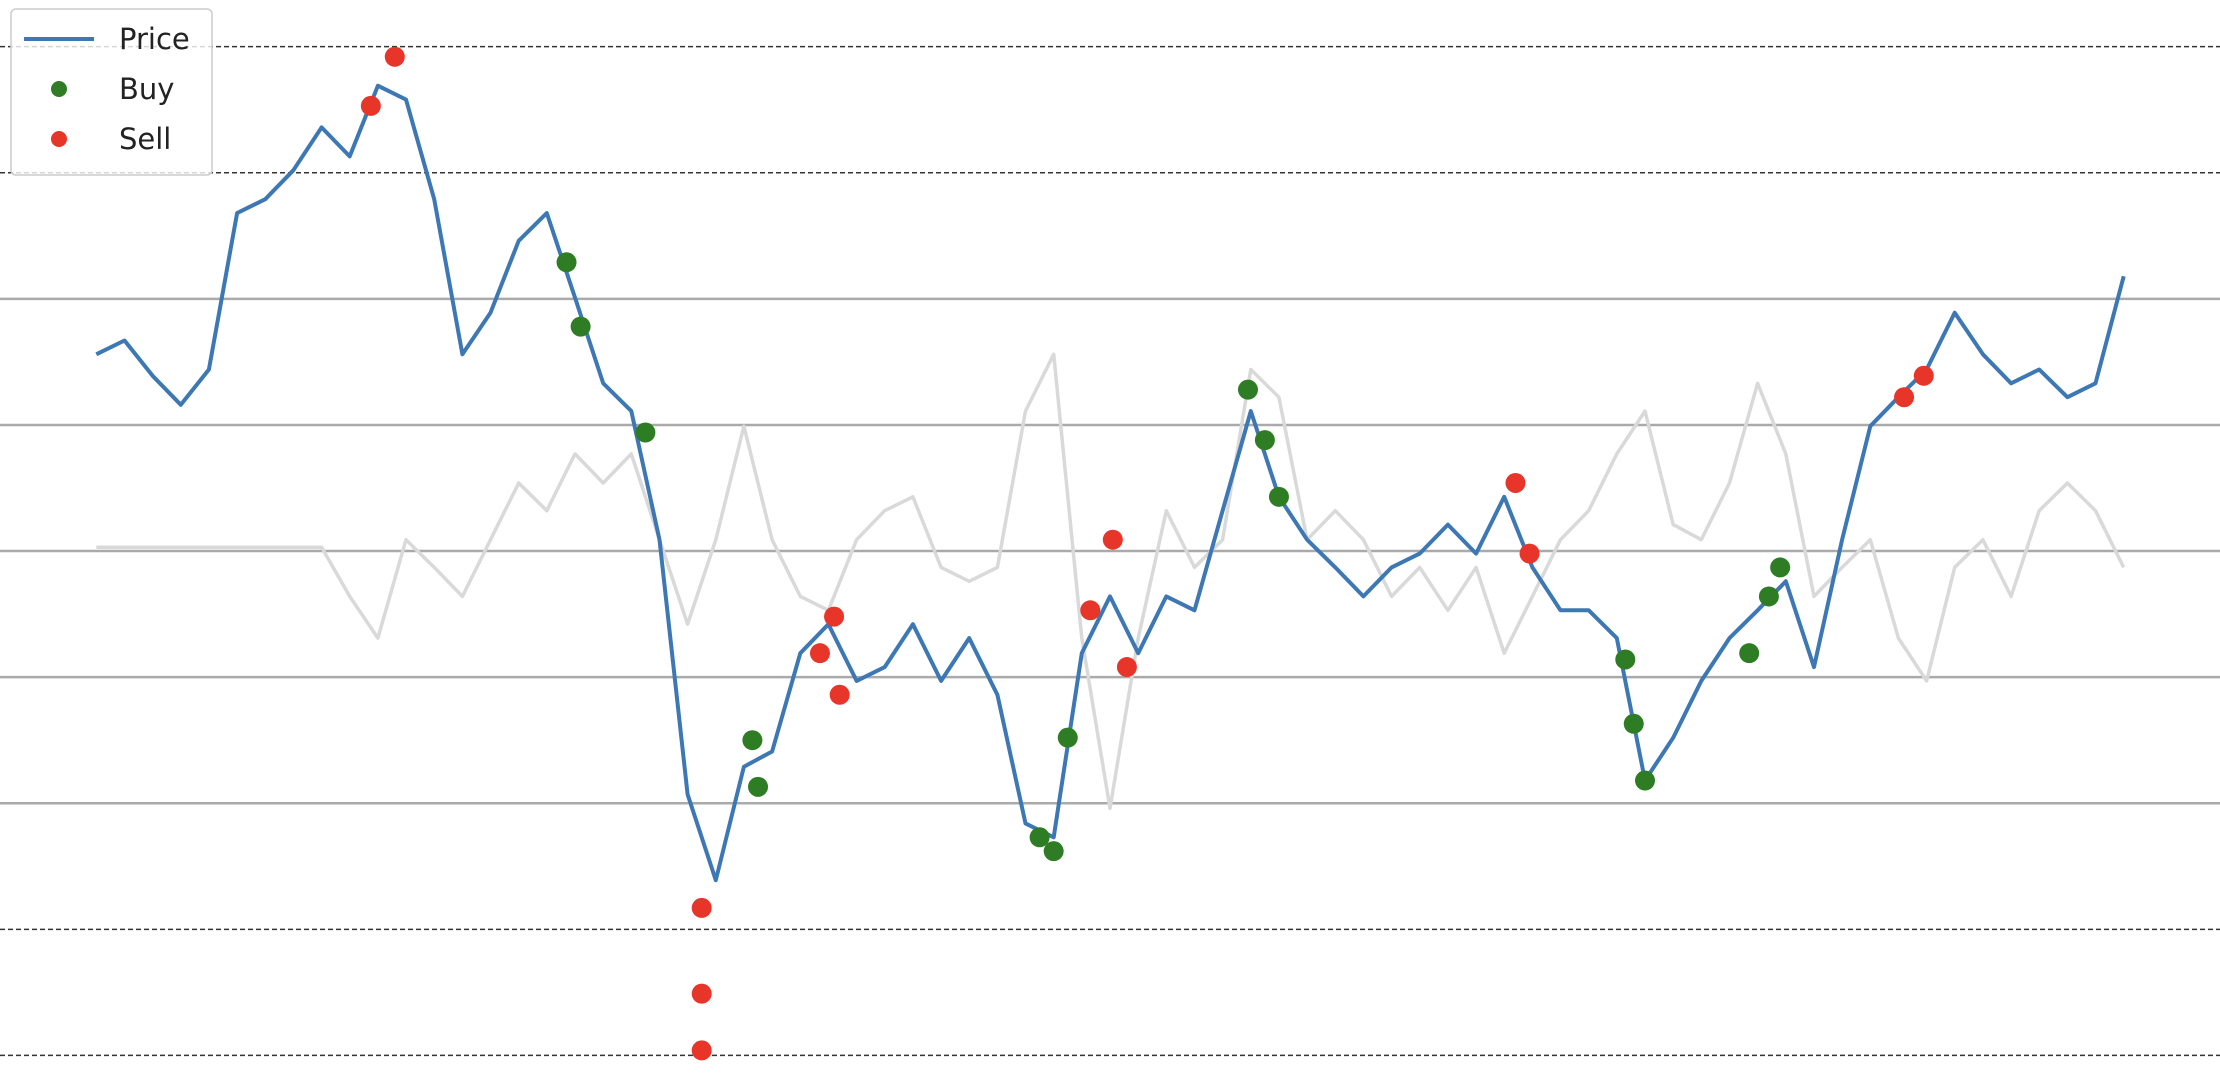 This screenshot has height=1092, width=2220. I want to click on legend-label: Sell, so click(145, 139).